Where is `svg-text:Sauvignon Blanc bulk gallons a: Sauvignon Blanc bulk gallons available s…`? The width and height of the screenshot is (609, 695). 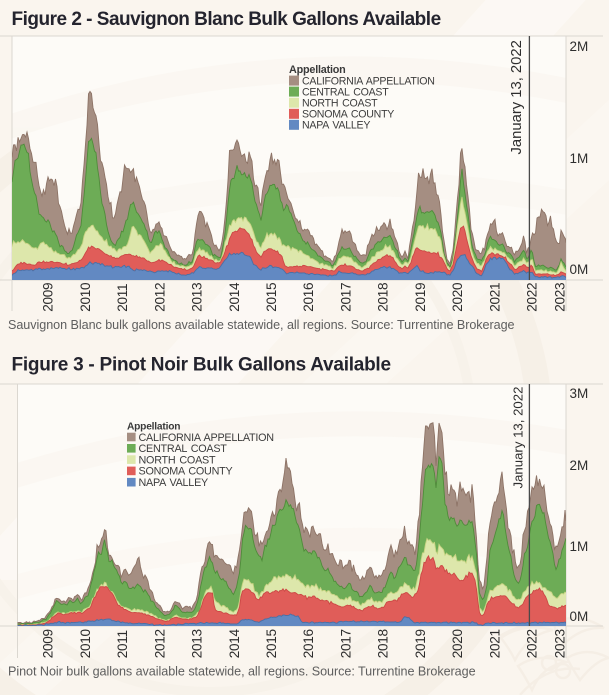
svg-text:Sauvignon Blanc bulk gallons a: Sauvignon Blanc bulk gallons available s… is located at coordinates (261, 325).